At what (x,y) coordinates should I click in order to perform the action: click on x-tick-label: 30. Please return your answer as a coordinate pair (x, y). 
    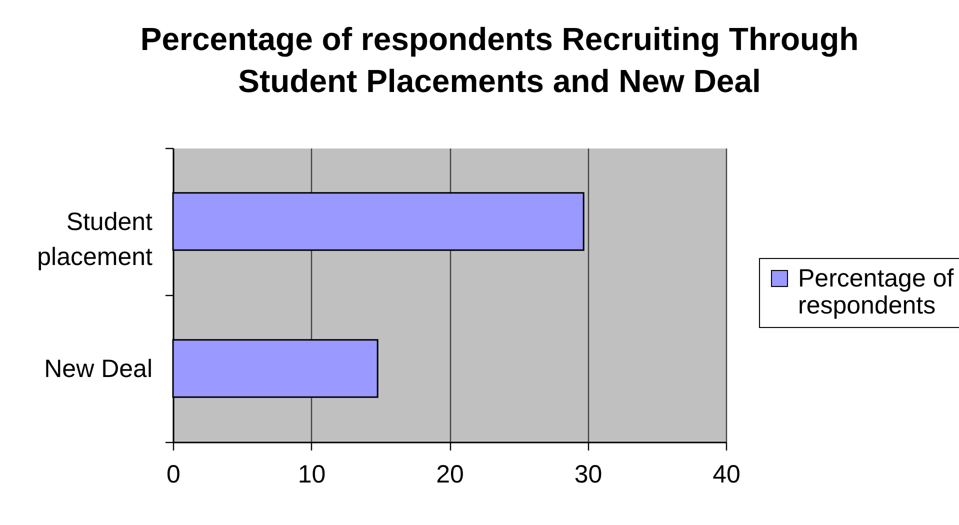
    Looking at the image, I should click on (588, 474).